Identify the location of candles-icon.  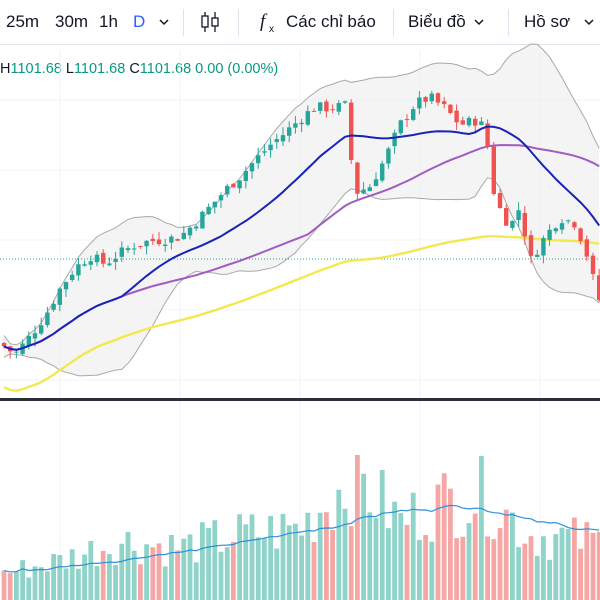
(210, 22).